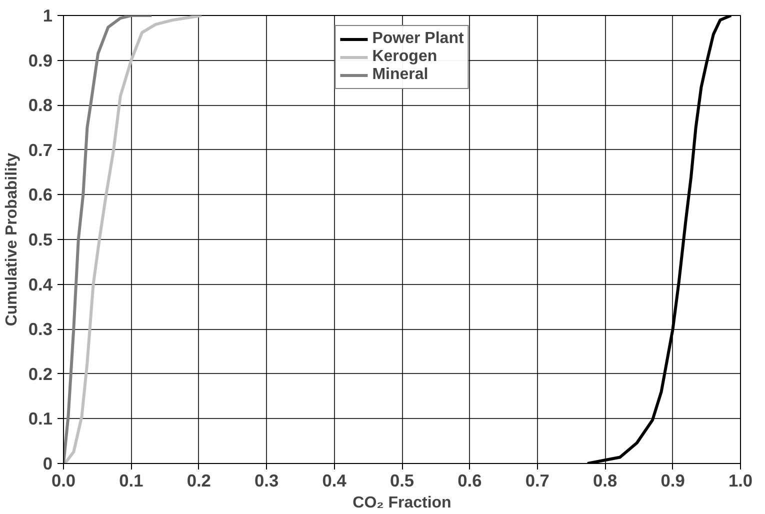 The image size is (765, 514). I want to click on x-tick-label: 0.1, so click(131, 480).